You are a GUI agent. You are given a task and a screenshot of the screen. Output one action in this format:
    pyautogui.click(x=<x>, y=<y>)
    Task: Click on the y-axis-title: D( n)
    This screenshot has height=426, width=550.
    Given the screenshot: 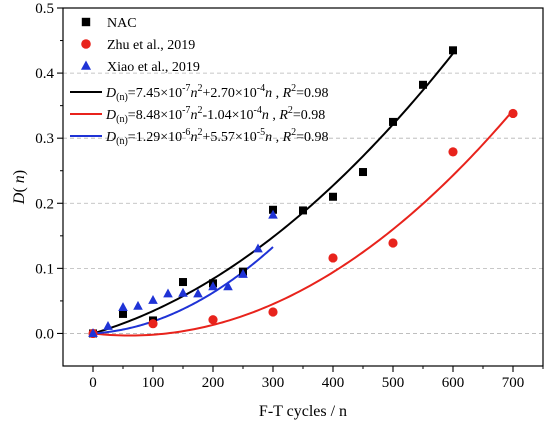 What is the action you would take?
    pyautogui.click(x=19, y=187)
    